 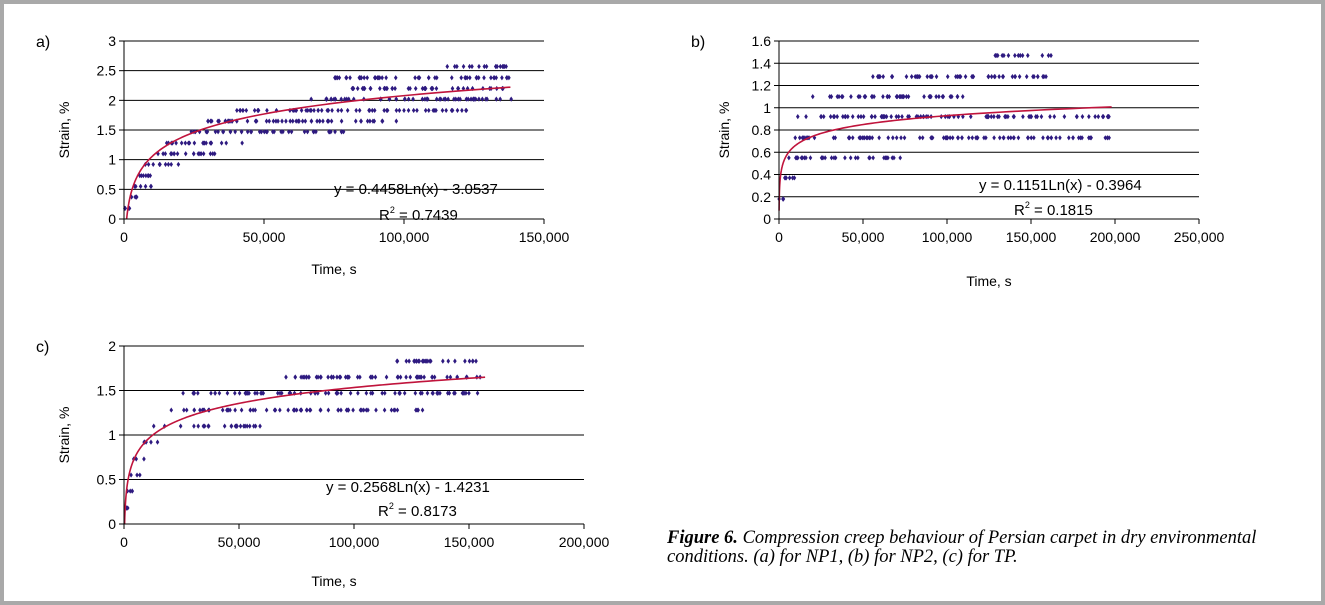 What do you see at coordinates (64, 130) in the screenshot?
I see `chart-a-y-axis-title: Strain, %` at bounding box center [64, 130].